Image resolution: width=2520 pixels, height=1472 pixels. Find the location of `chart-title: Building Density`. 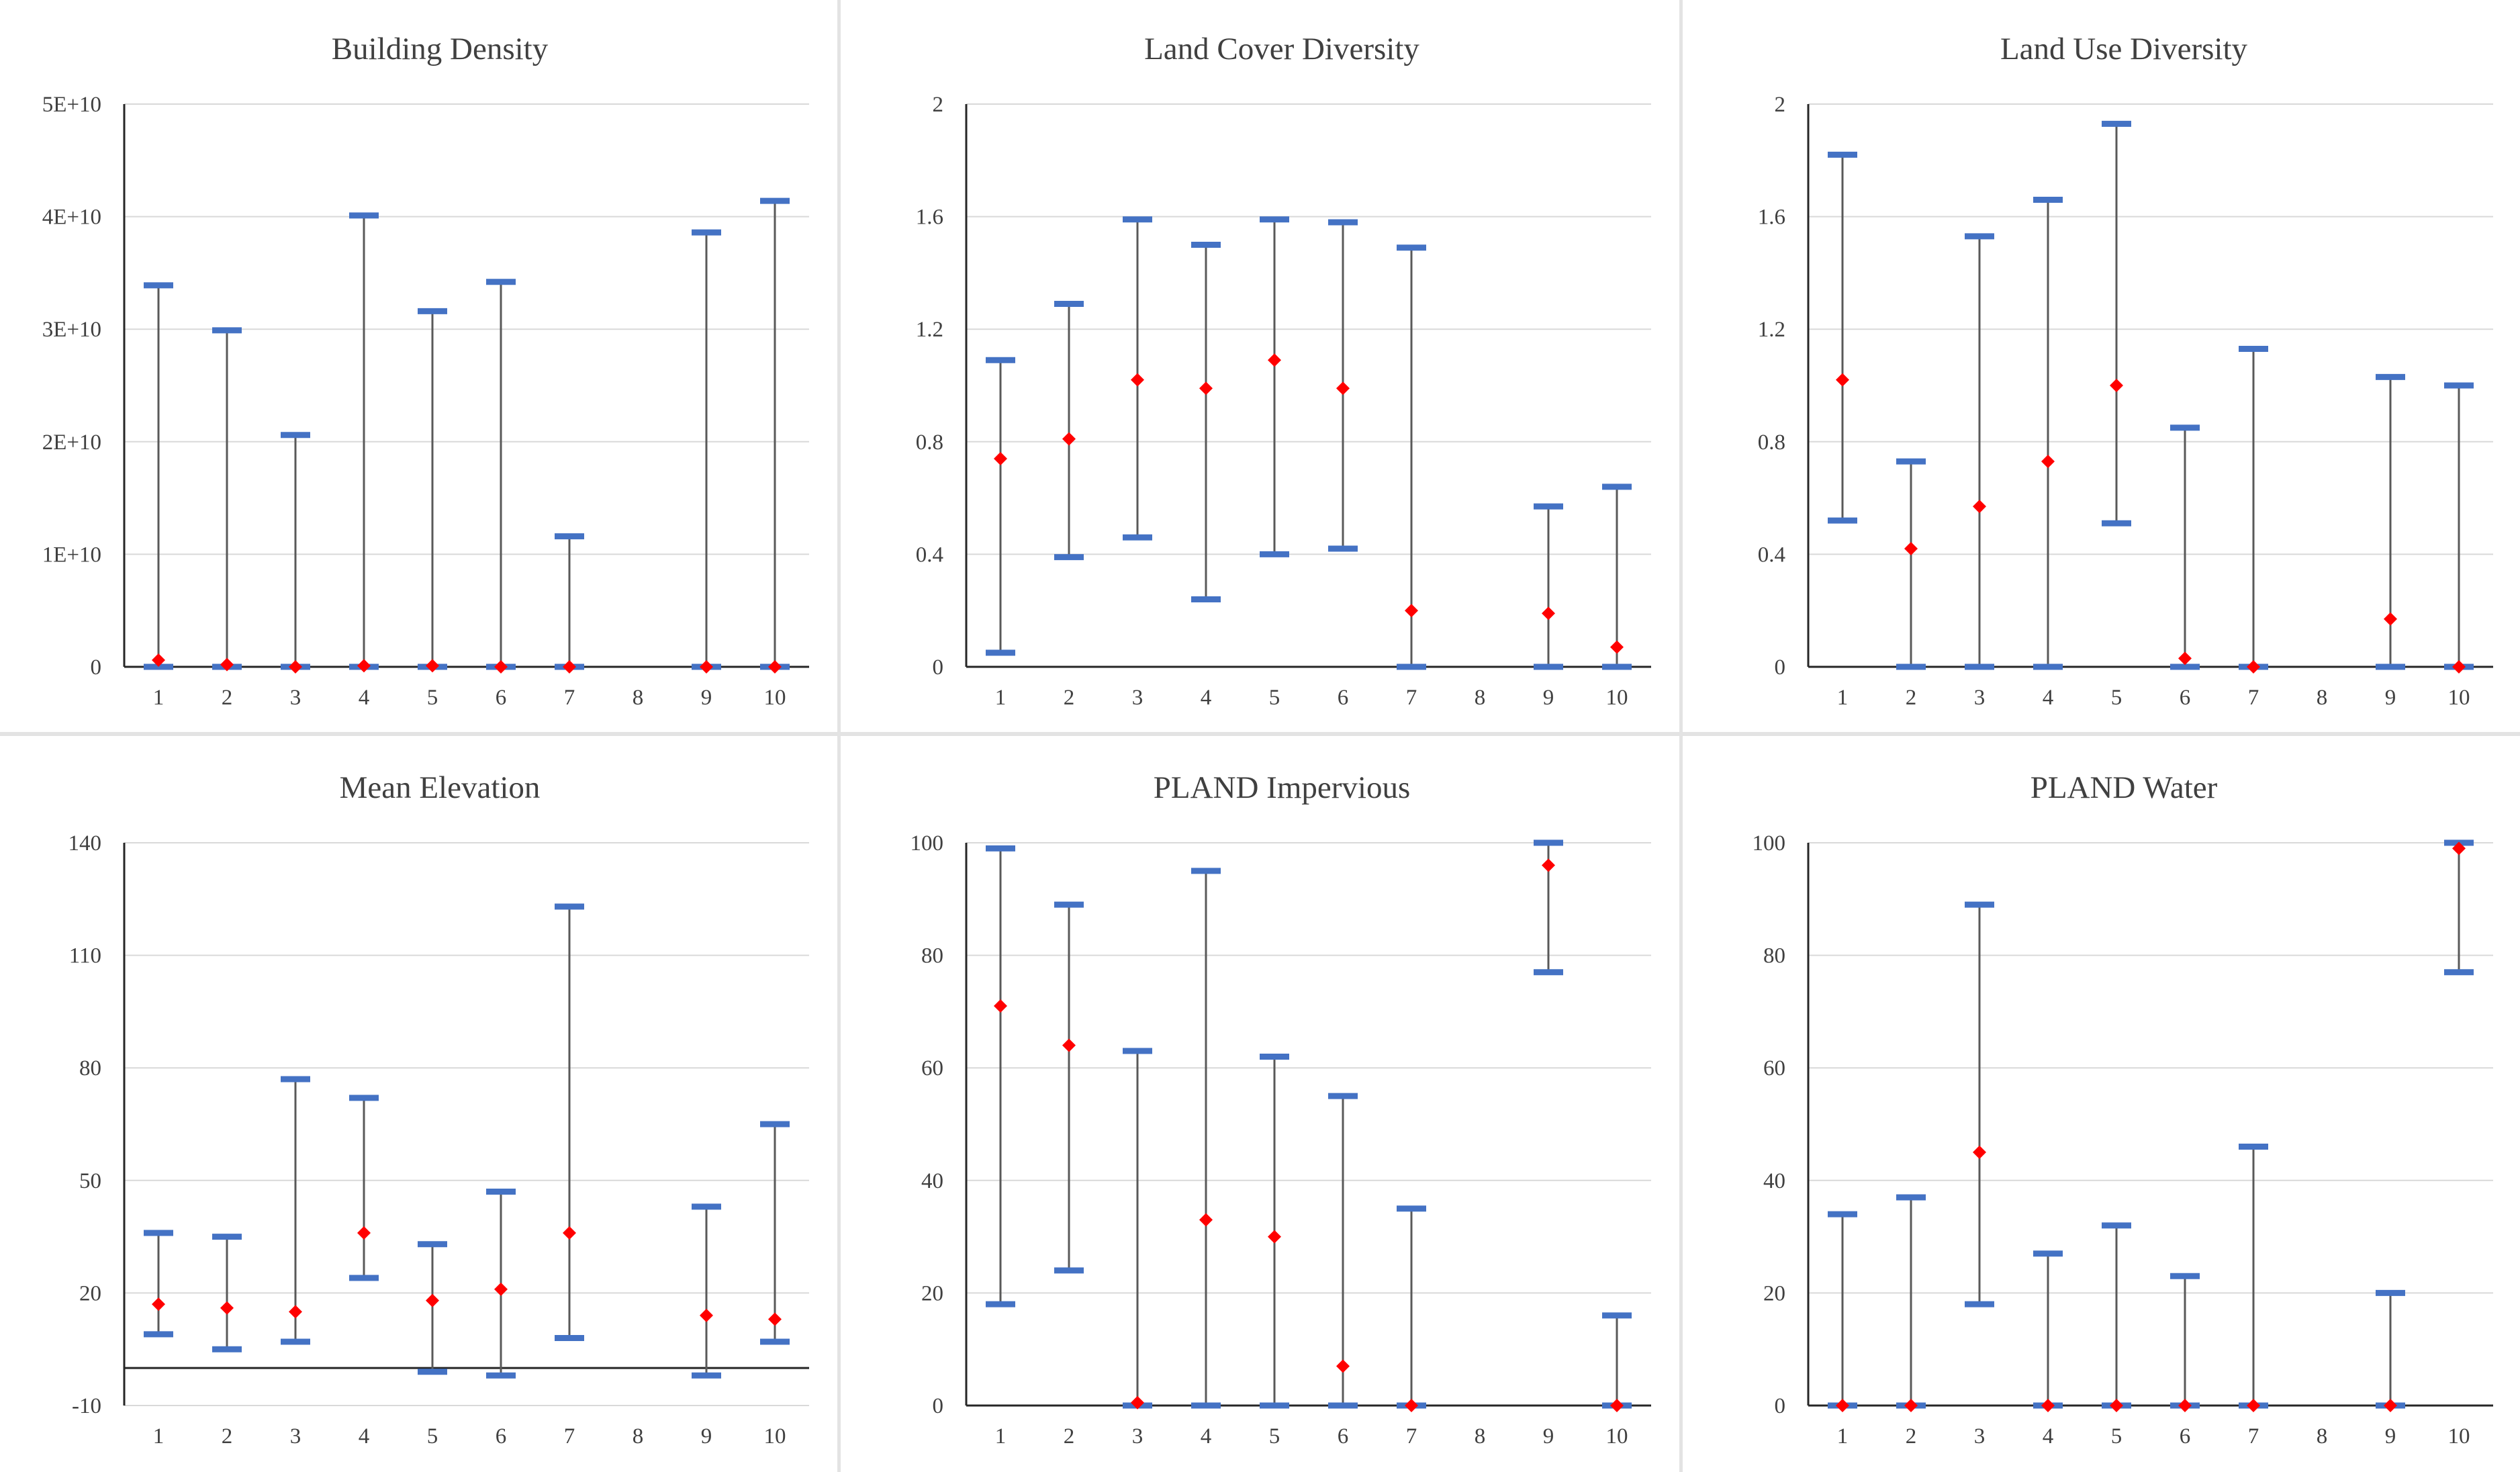

chart-title: Building Density is located at coordinates (441, 49).